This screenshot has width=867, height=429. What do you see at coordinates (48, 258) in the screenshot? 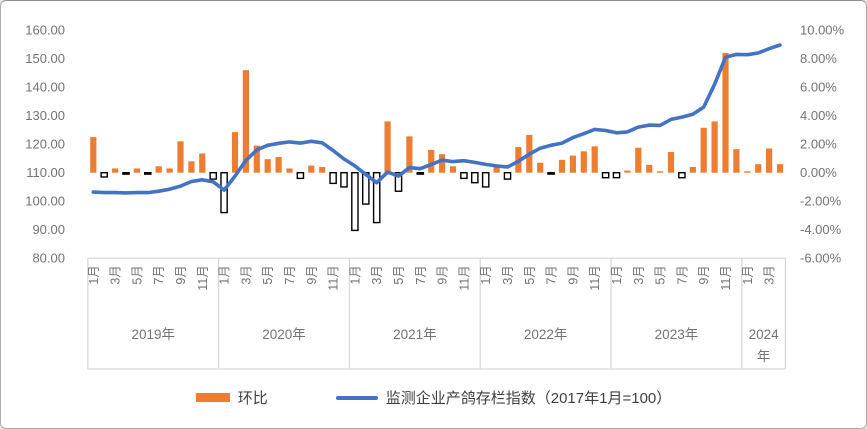
I see `left-axis-tick-label: 80.00` at bounding box center [48, 258].